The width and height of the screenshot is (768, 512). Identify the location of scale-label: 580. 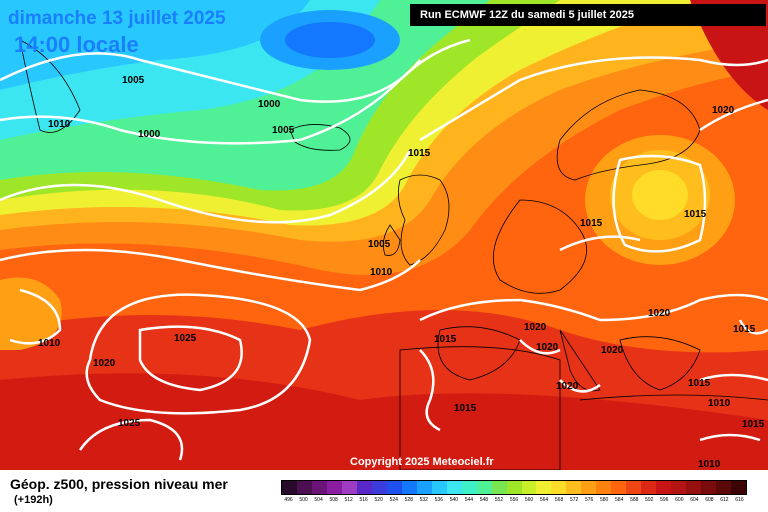
(604, 500).